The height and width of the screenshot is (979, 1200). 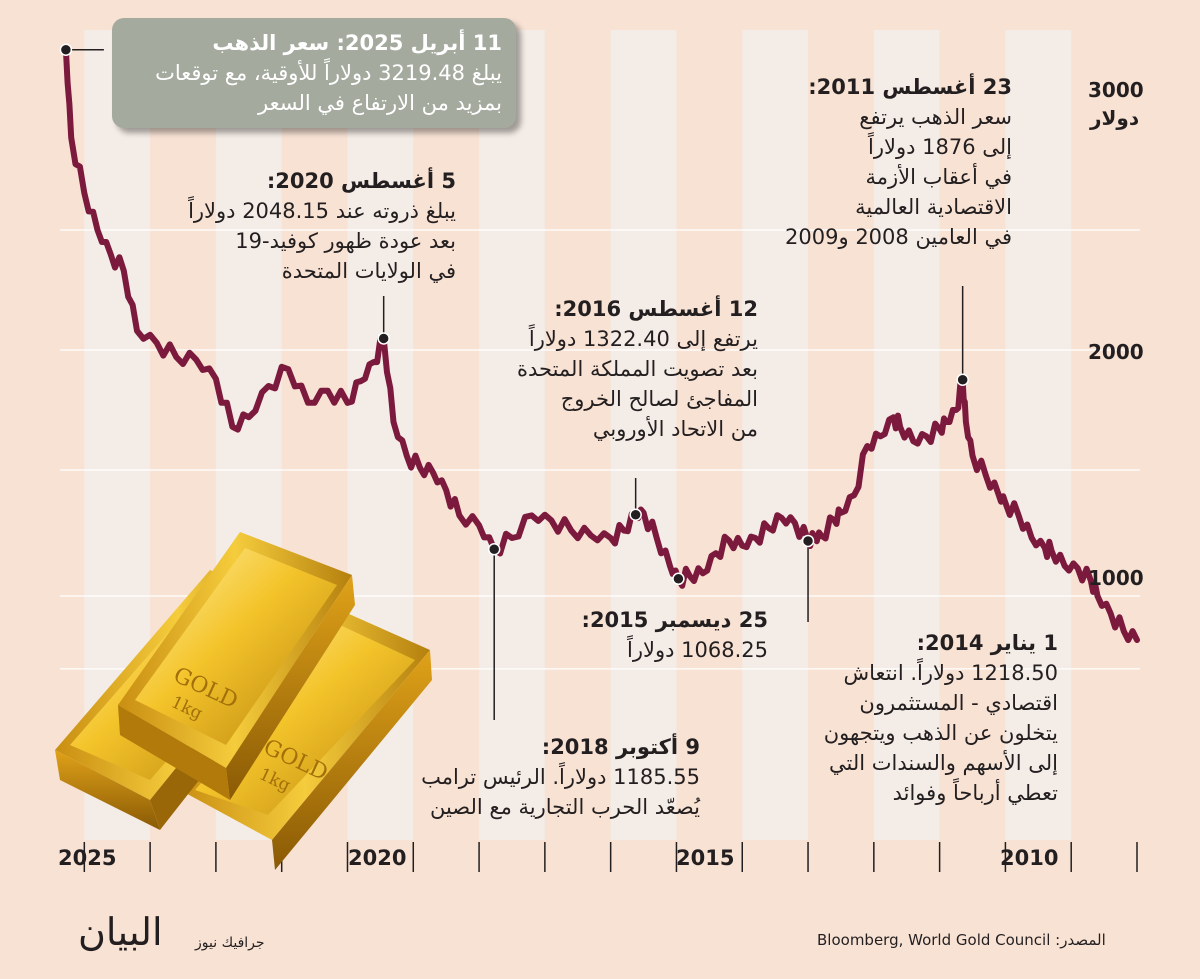 What do you see at coordinates (705, 858) in the screenshot?
I see `x-tick-2015: 2015` at bounding box center [705, 858].